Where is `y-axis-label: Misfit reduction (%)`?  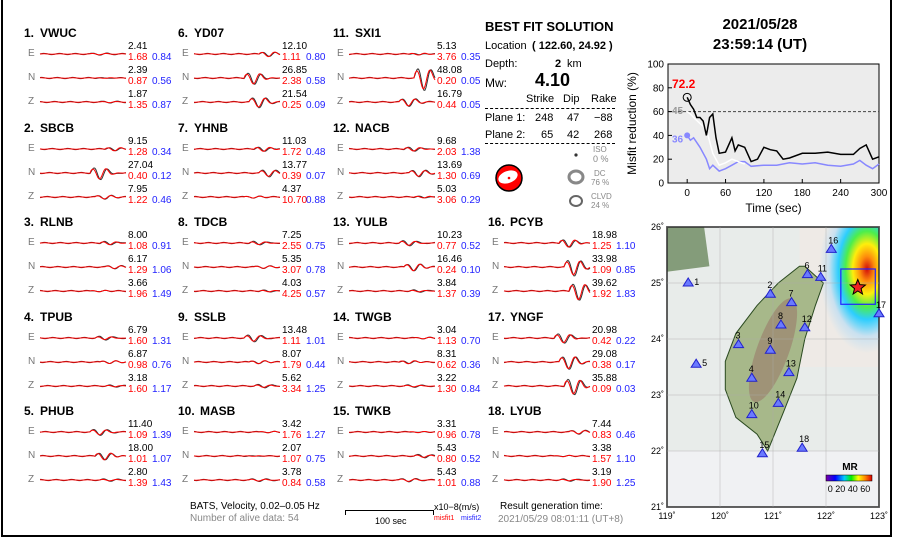
y-axis-label: Misfit reduction (%) is located at coordinates (632, 123).